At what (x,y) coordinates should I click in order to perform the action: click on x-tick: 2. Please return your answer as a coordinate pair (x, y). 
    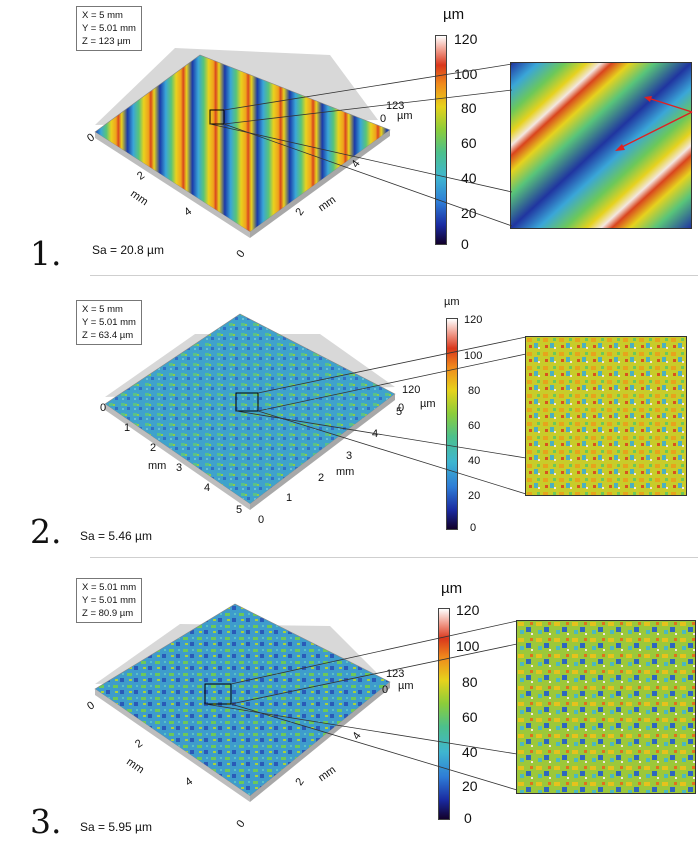
    Looking at the image, I should click on (153, 448).